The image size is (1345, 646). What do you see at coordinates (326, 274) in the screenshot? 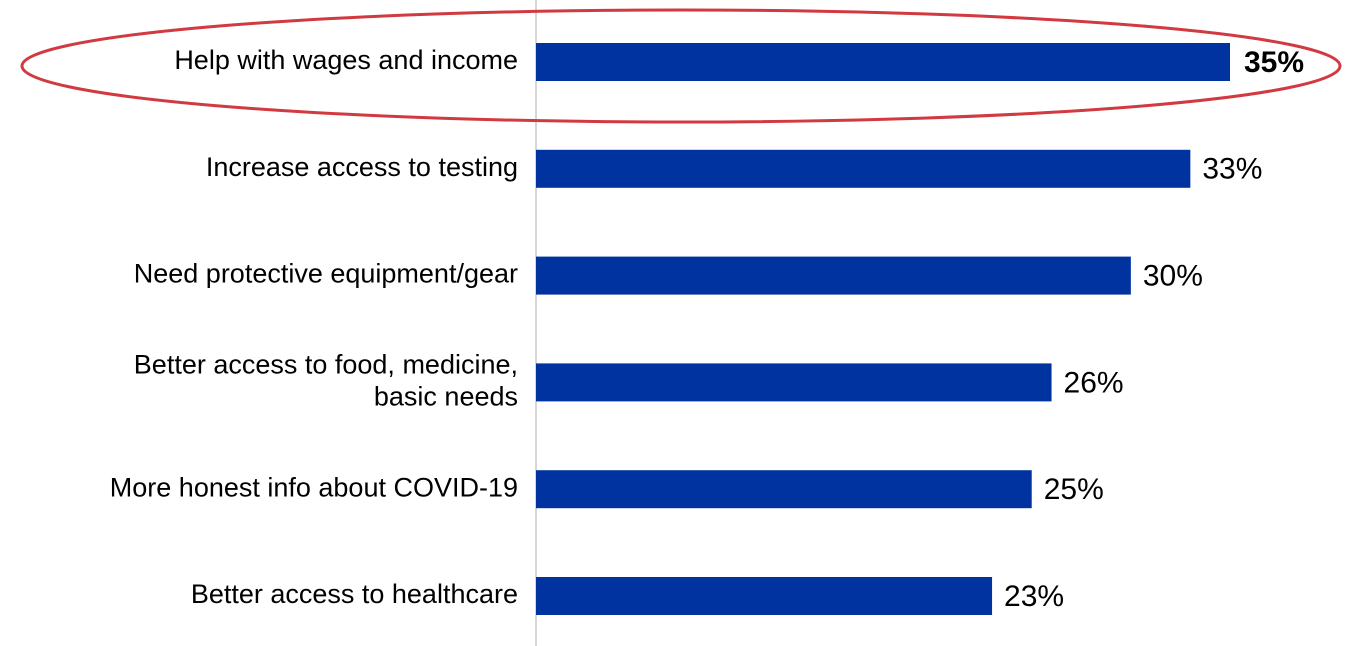
I see `category-label: Need protective equipment/gear` at bounding box center [326, 274].